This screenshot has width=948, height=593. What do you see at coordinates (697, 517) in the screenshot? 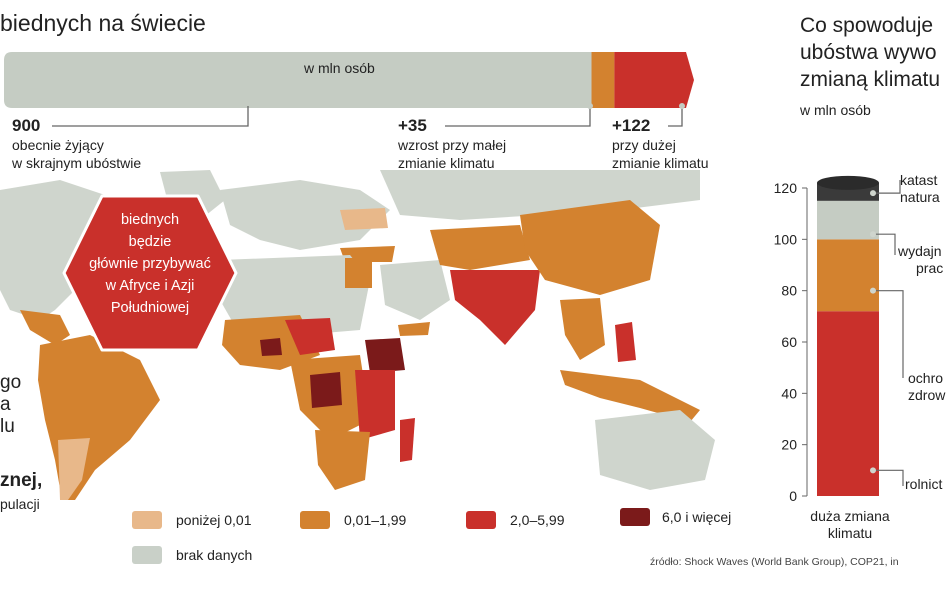
I see `legend-label: 6,0 i więcej` at bounding box center [697, 517].